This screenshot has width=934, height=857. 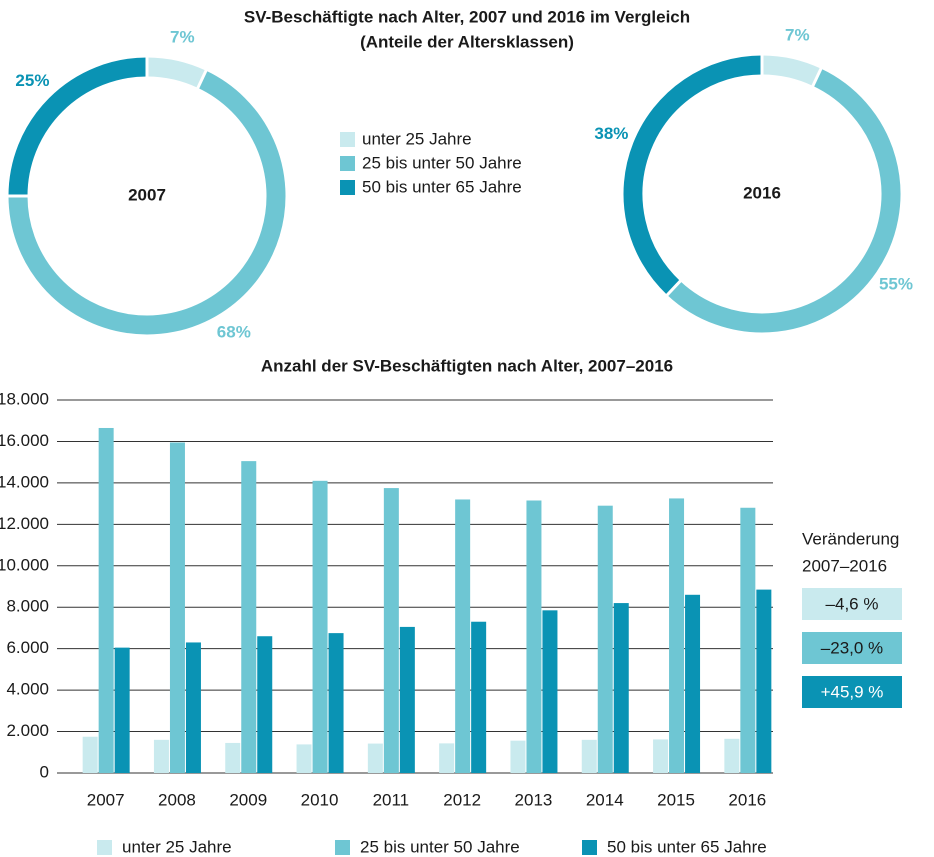 What do you see at coordinates (27, 606) in the screenshot?
I see `y-tick-label: 8.000` at bounding box center [27, 606].